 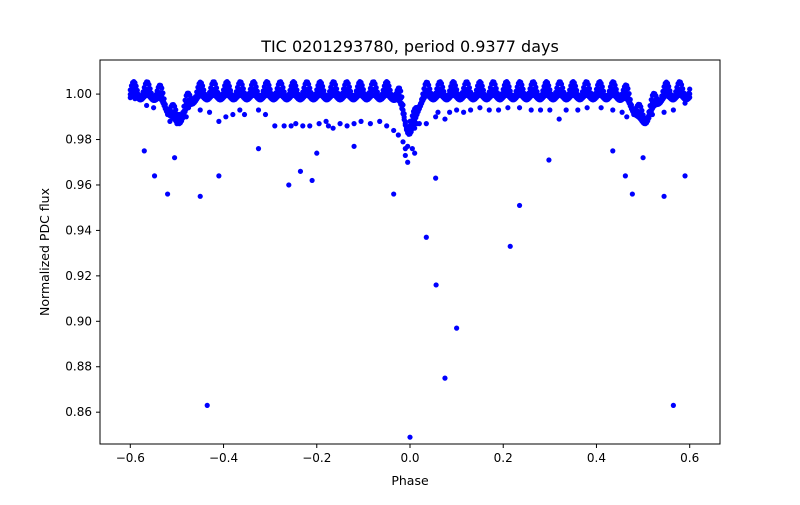 I want to click on y-tick-label: 0.96, so click(x=78, y=185).